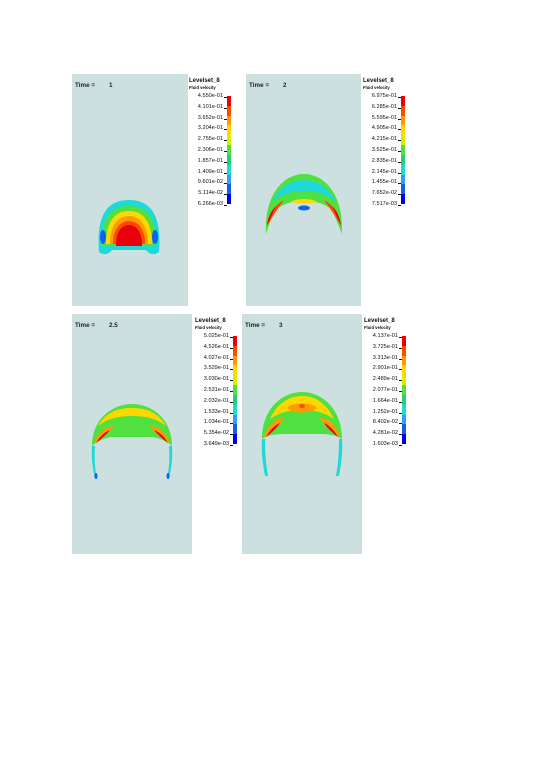 This screenshot has width=543, height=768. What do you see at coordinates (385, 411) in the screenshot?
I see `legend-value: 1.252e-01` at bounding box center [385, 411].